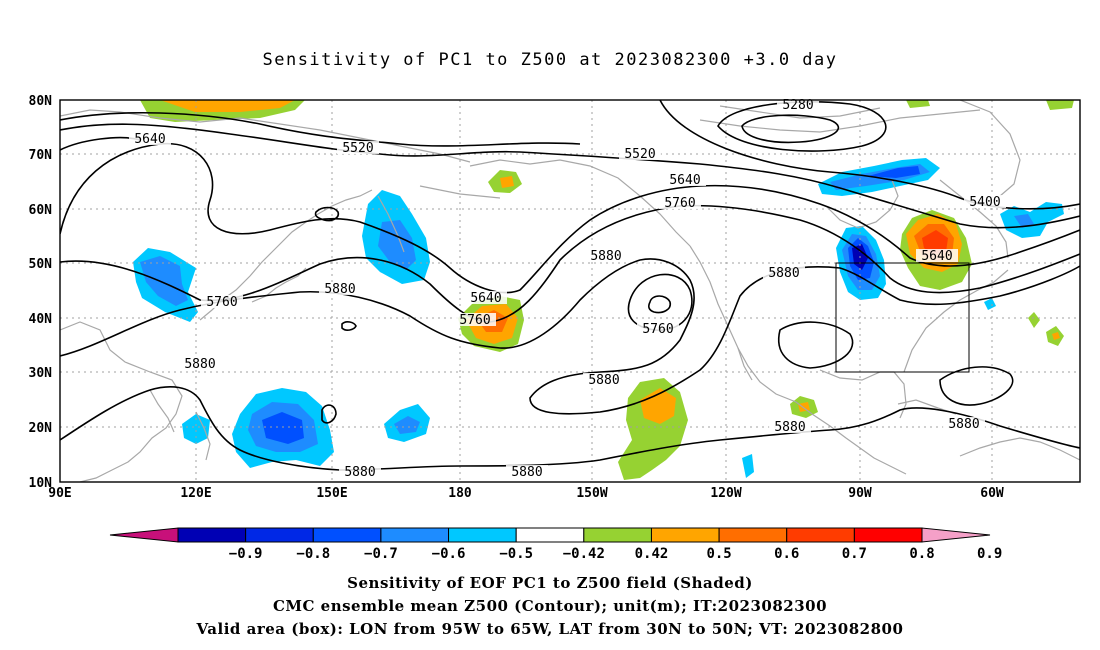  Describe the element at coordinates (265, 136) in the screenshot. I see `coastline-siberia` at that location.